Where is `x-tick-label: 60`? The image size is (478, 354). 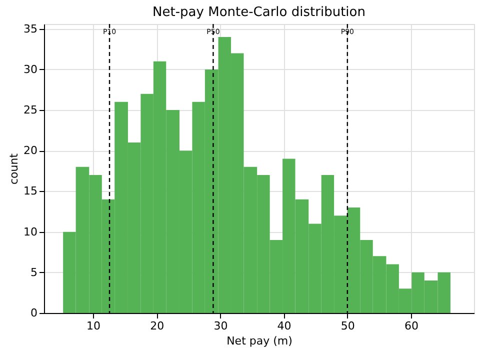 x-tick-label: 60 is located at coordinates (411, 326).